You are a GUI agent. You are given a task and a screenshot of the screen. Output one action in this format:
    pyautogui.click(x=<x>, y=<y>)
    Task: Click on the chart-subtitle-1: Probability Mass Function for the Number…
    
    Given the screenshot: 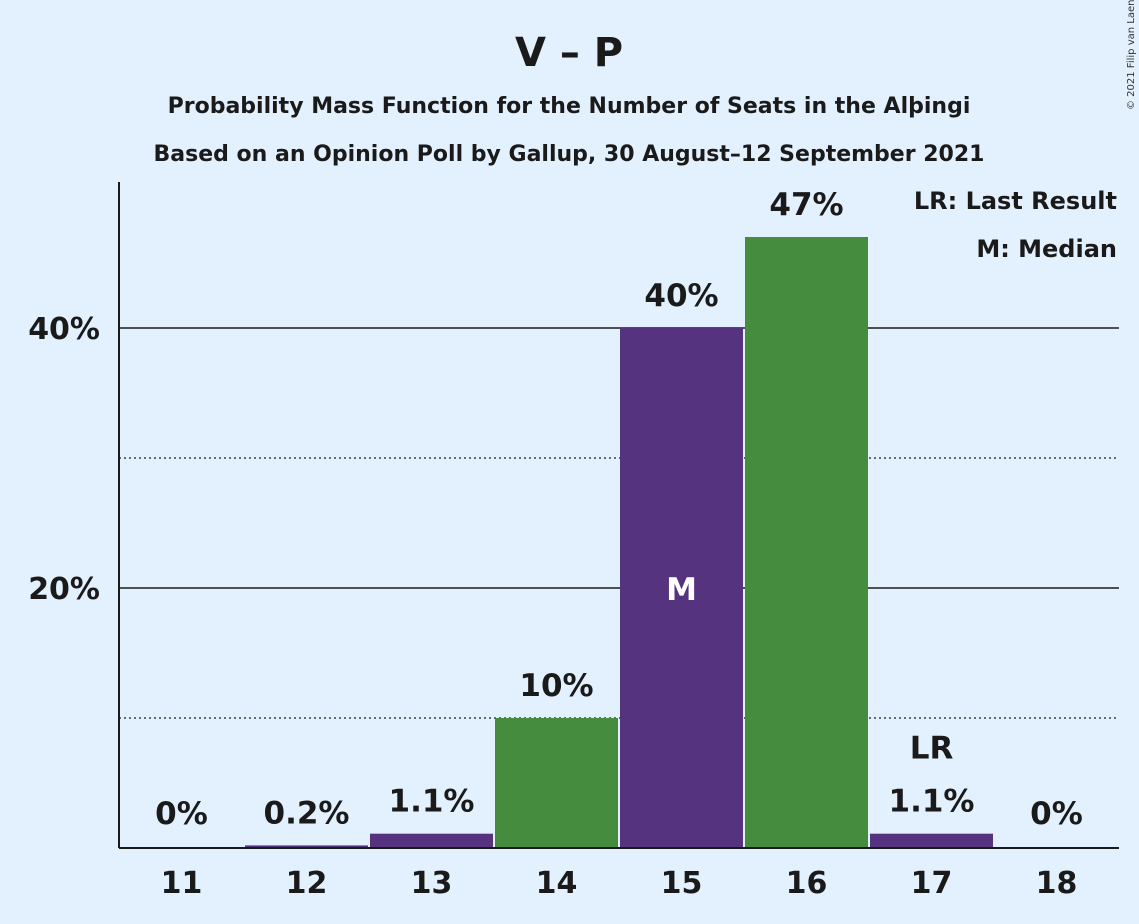 What is the action you would take?
    pyautogui.click(x=569, y=106)
    